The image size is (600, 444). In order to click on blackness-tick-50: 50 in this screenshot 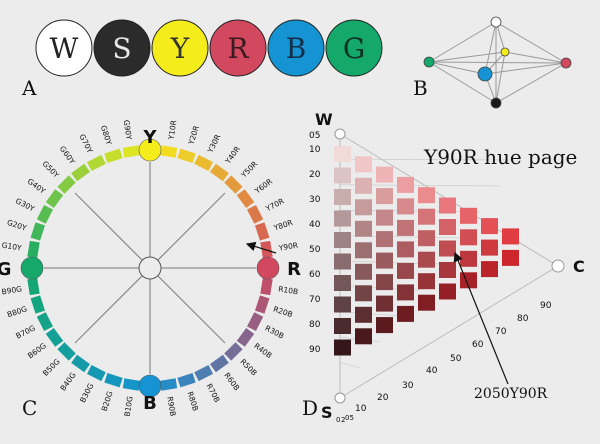, I will do `click(315, 250)`.